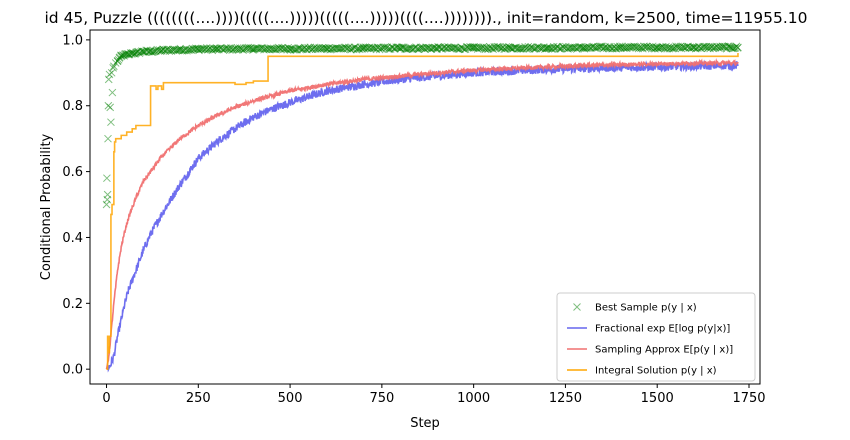 The image size is (850, 440). I want to click on y-tick-label: 0.2, so click(72, 304).